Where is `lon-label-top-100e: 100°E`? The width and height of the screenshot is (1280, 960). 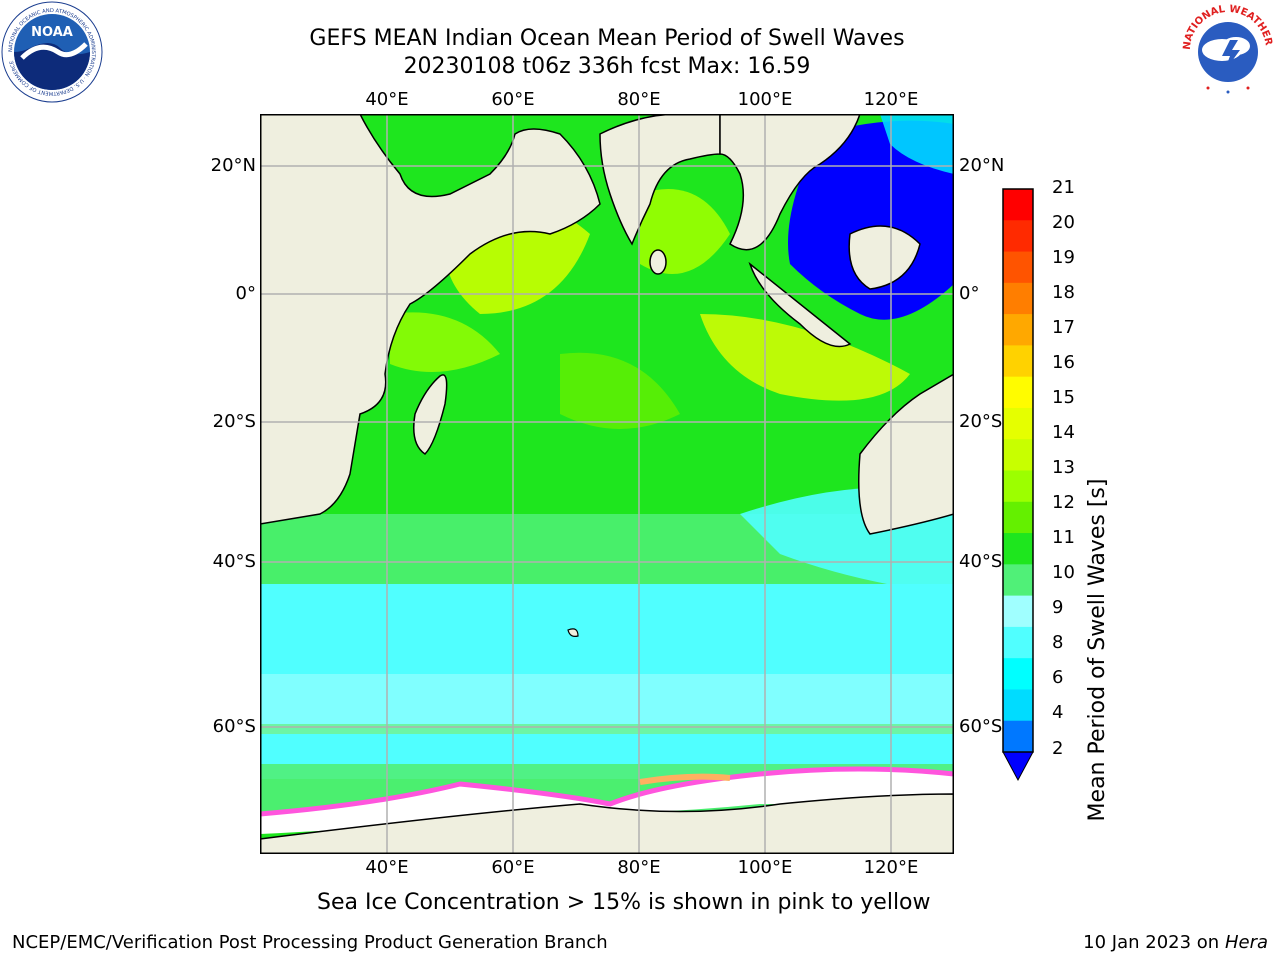 lon-label-top-100e: 100°E is located at coordinates (765, 99).